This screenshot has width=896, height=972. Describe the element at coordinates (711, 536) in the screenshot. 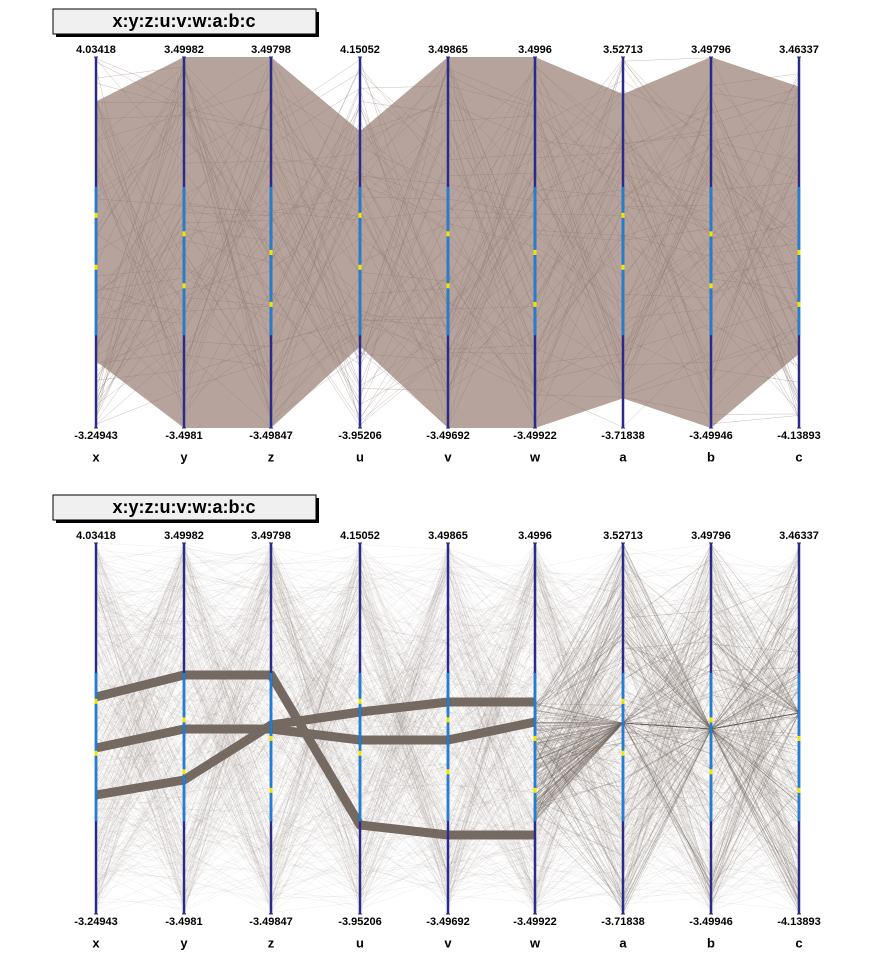

I see `axis-max-label: 3.49796` at that location.